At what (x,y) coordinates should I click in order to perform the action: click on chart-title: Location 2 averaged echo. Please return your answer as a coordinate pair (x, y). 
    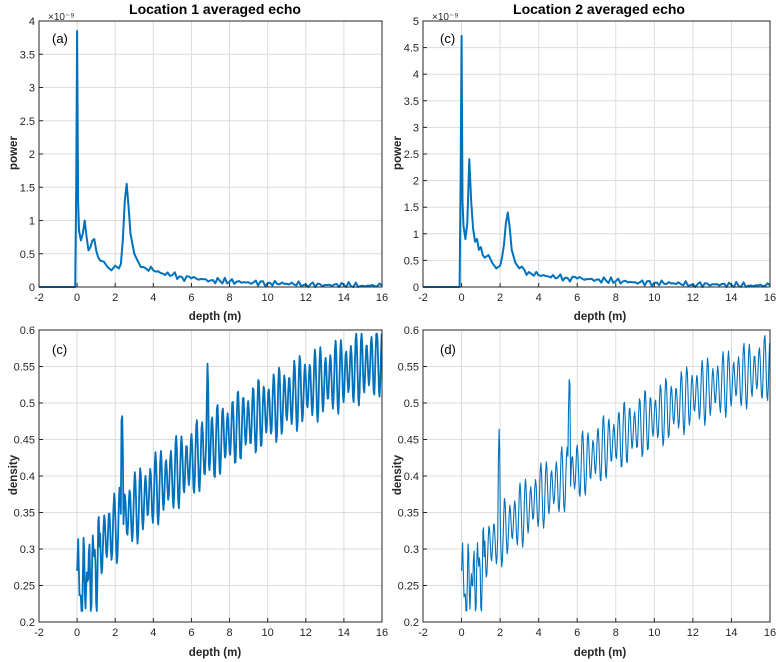
    Looking at the image, I should click on (599, 9).